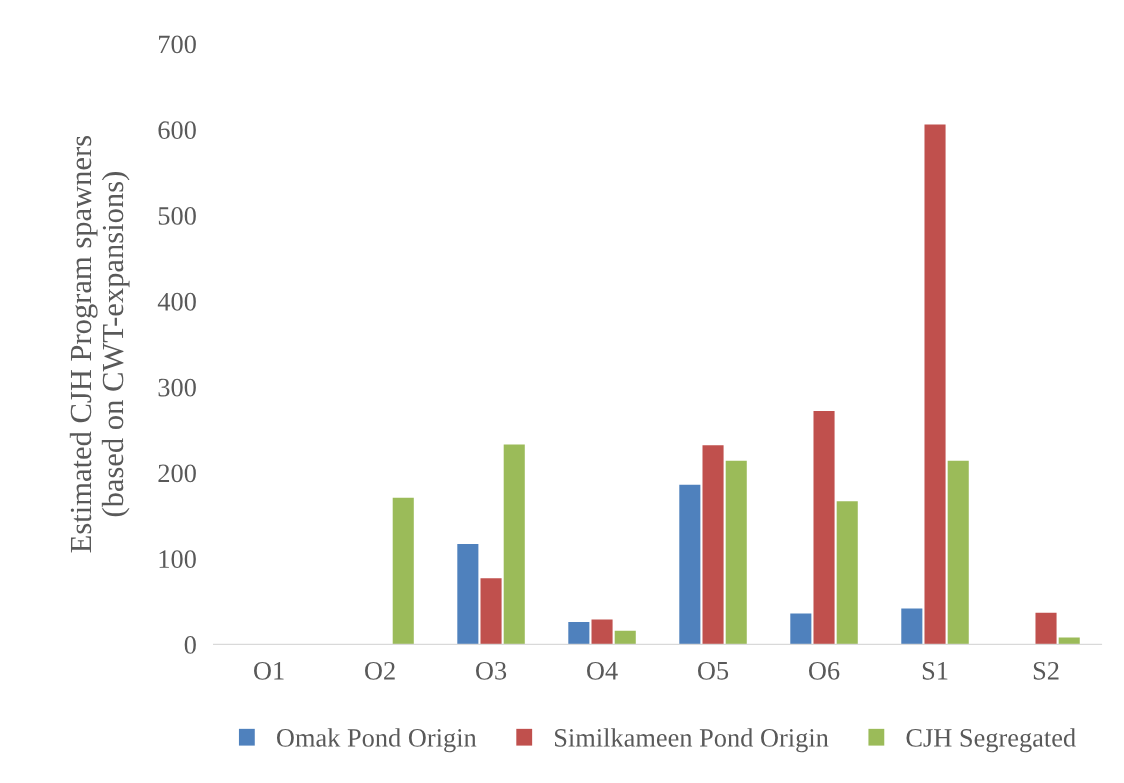  Describe the element at coordinates (692, 740) in the screenshot. I see `legend-label: Similkameen Pond Origin` at that location.